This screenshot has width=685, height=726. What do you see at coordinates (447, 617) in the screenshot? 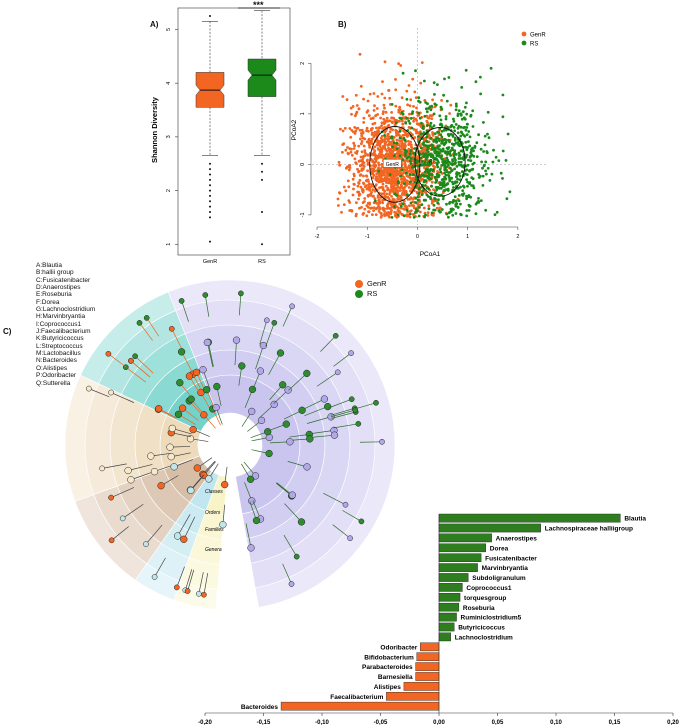
I see `bar-ruminiclostridium5` at bounding box center [447, 617].